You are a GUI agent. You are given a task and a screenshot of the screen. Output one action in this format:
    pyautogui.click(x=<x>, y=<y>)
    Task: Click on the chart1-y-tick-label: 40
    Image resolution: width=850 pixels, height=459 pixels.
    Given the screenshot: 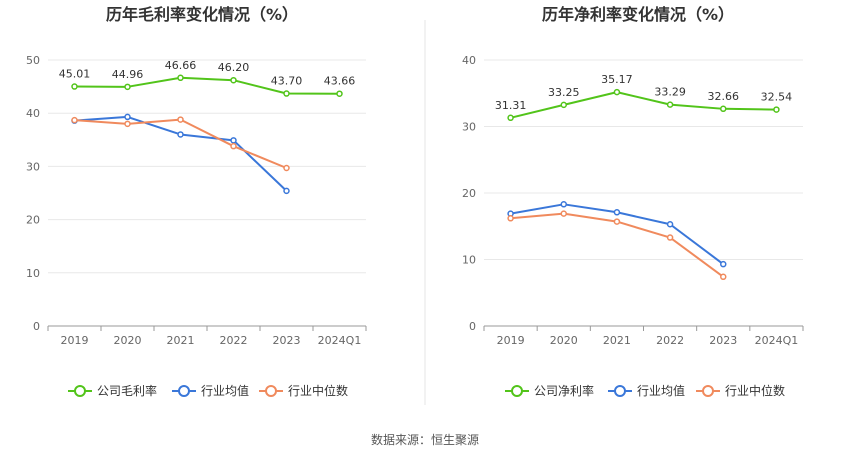 What is the action you would take?
    pyautogui.click(x=33, y=113)
    